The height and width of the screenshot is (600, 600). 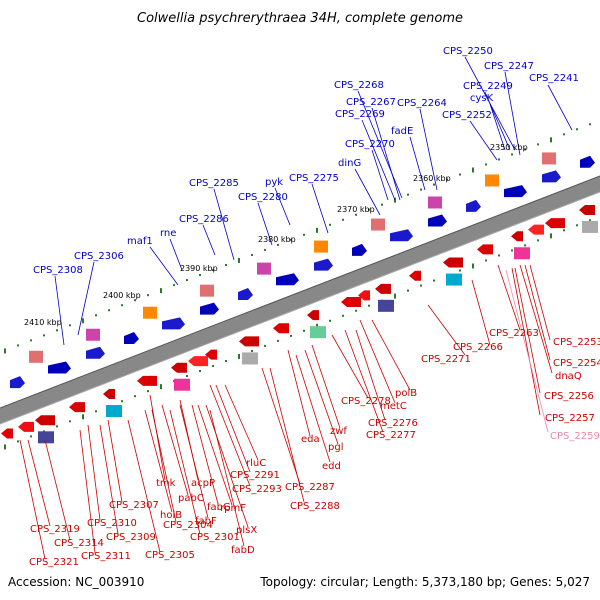 I want to click on gene-label: plsX, so click(x=246, y=530).